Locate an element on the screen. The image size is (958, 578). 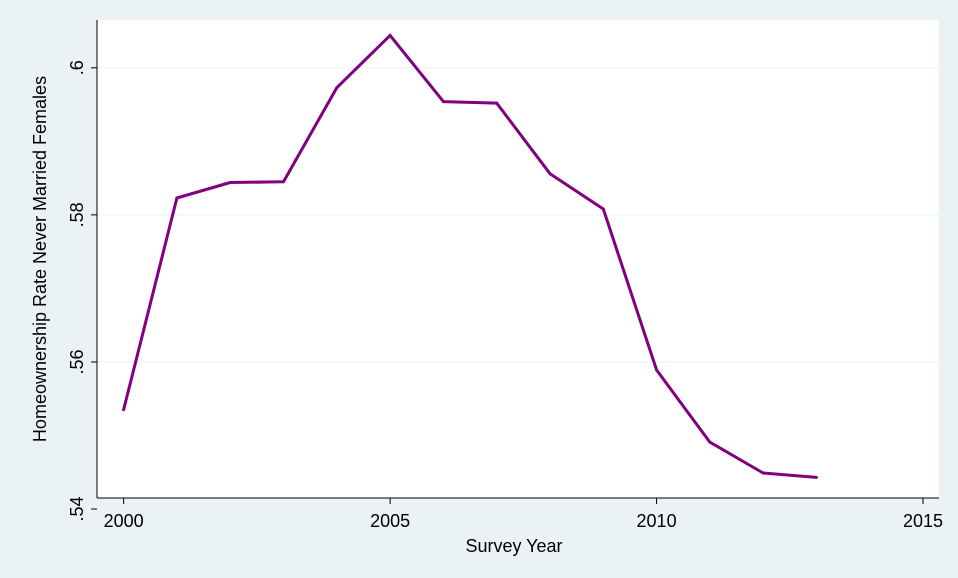
y-tick-label: .56 is located at coordinates (77, 361).